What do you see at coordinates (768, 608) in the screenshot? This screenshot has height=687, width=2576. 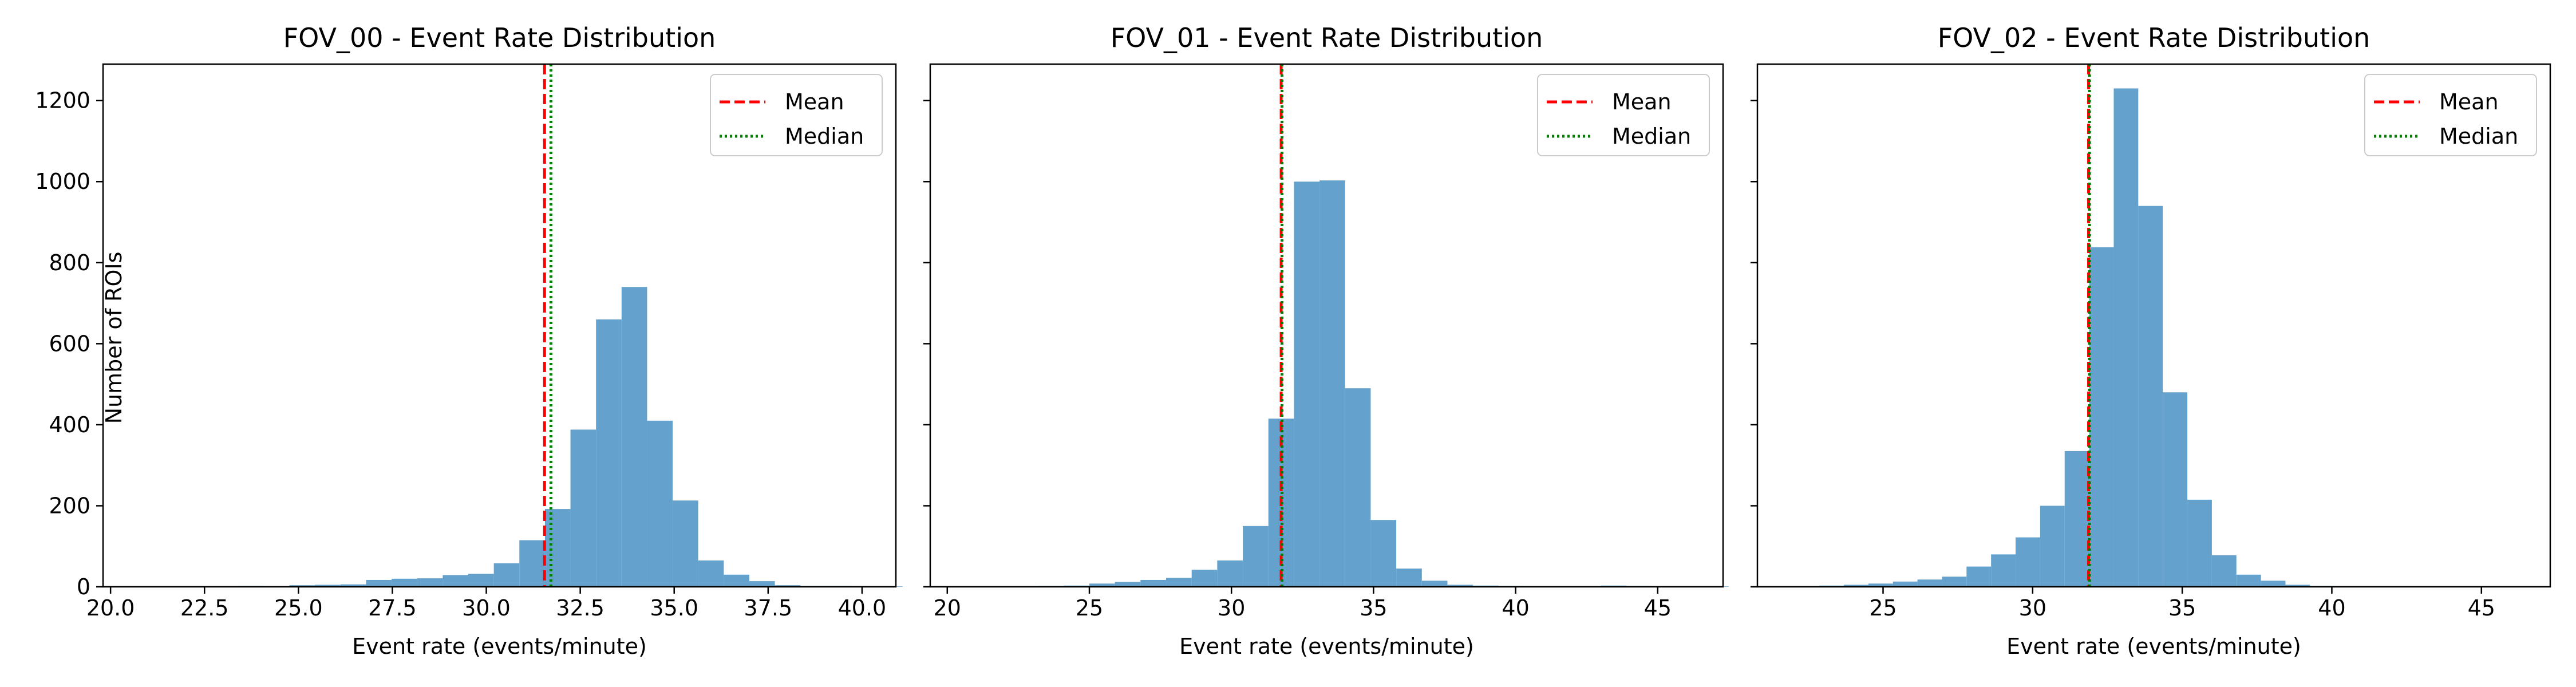 I see `x-tick-label: 37.5` at bounding box center [768, 608].